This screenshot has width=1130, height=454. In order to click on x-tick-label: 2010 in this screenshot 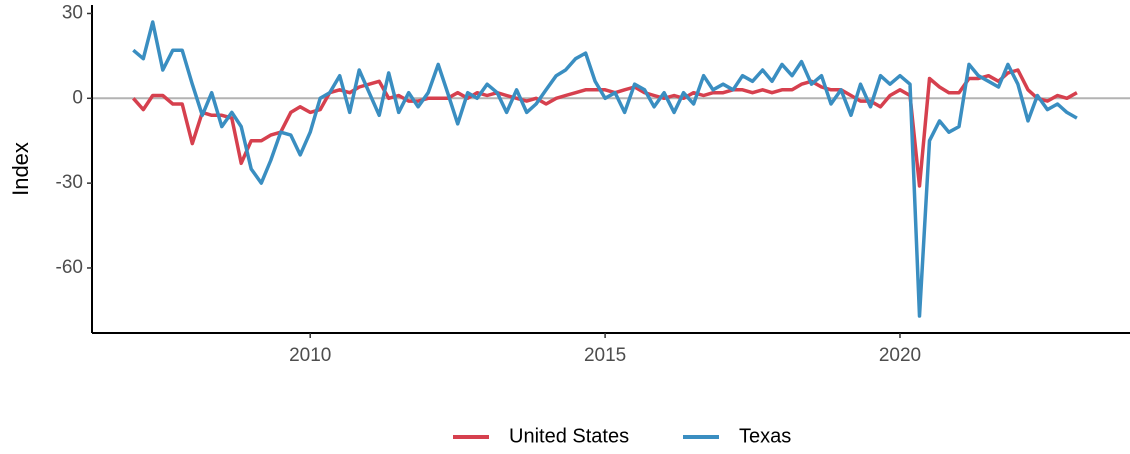, I will do `click(310, 355)`.